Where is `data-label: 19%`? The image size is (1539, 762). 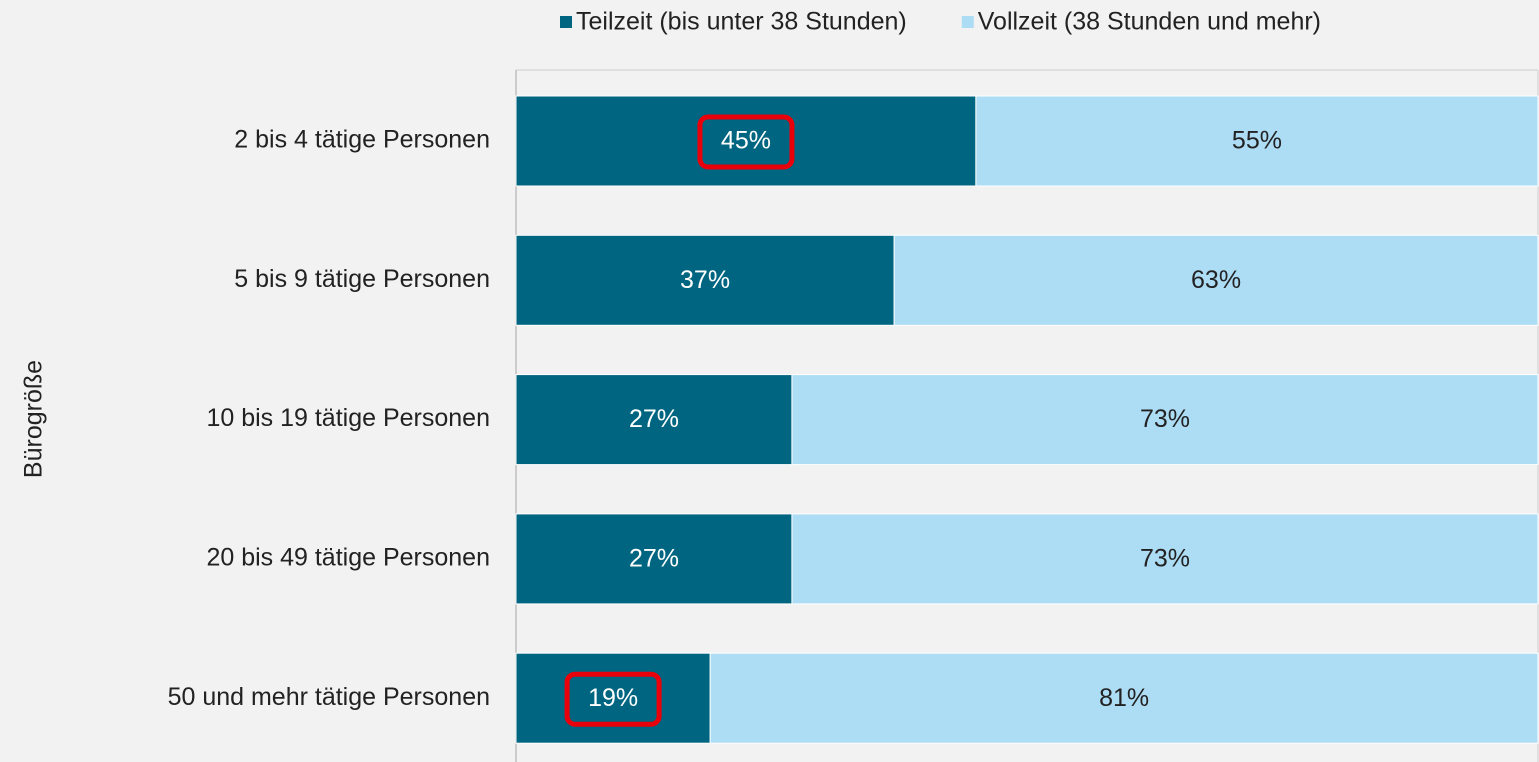 data-label: 19% is located at coordinates (613, 698).